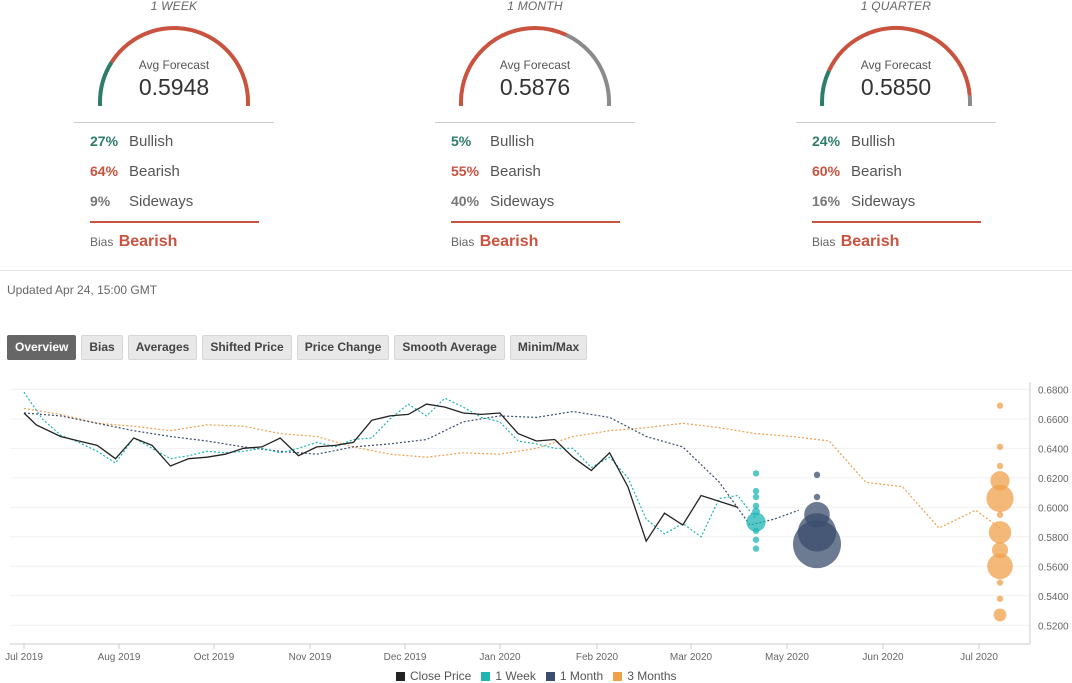 The width and height of the screenshot is (1072, 683). I want to click on x-tick-label: Jul 2019, so click(24, 657).